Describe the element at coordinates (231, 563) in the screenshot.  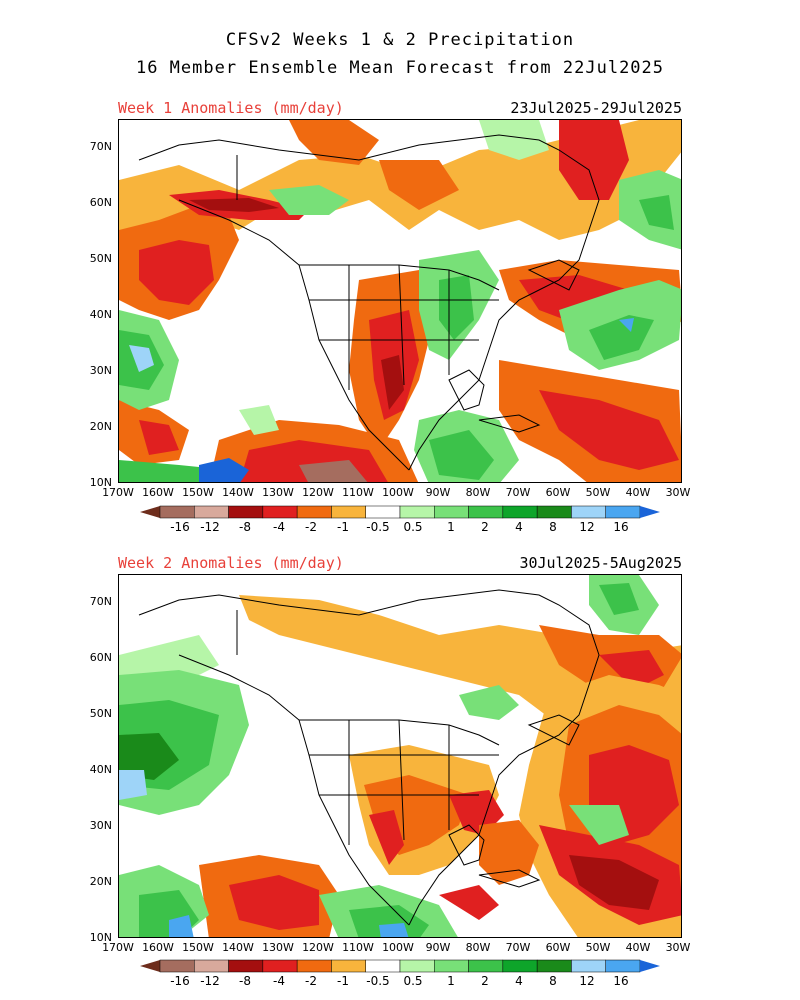
I see `week2-label: Week 2 Anomalies (mm/day)` at that location.